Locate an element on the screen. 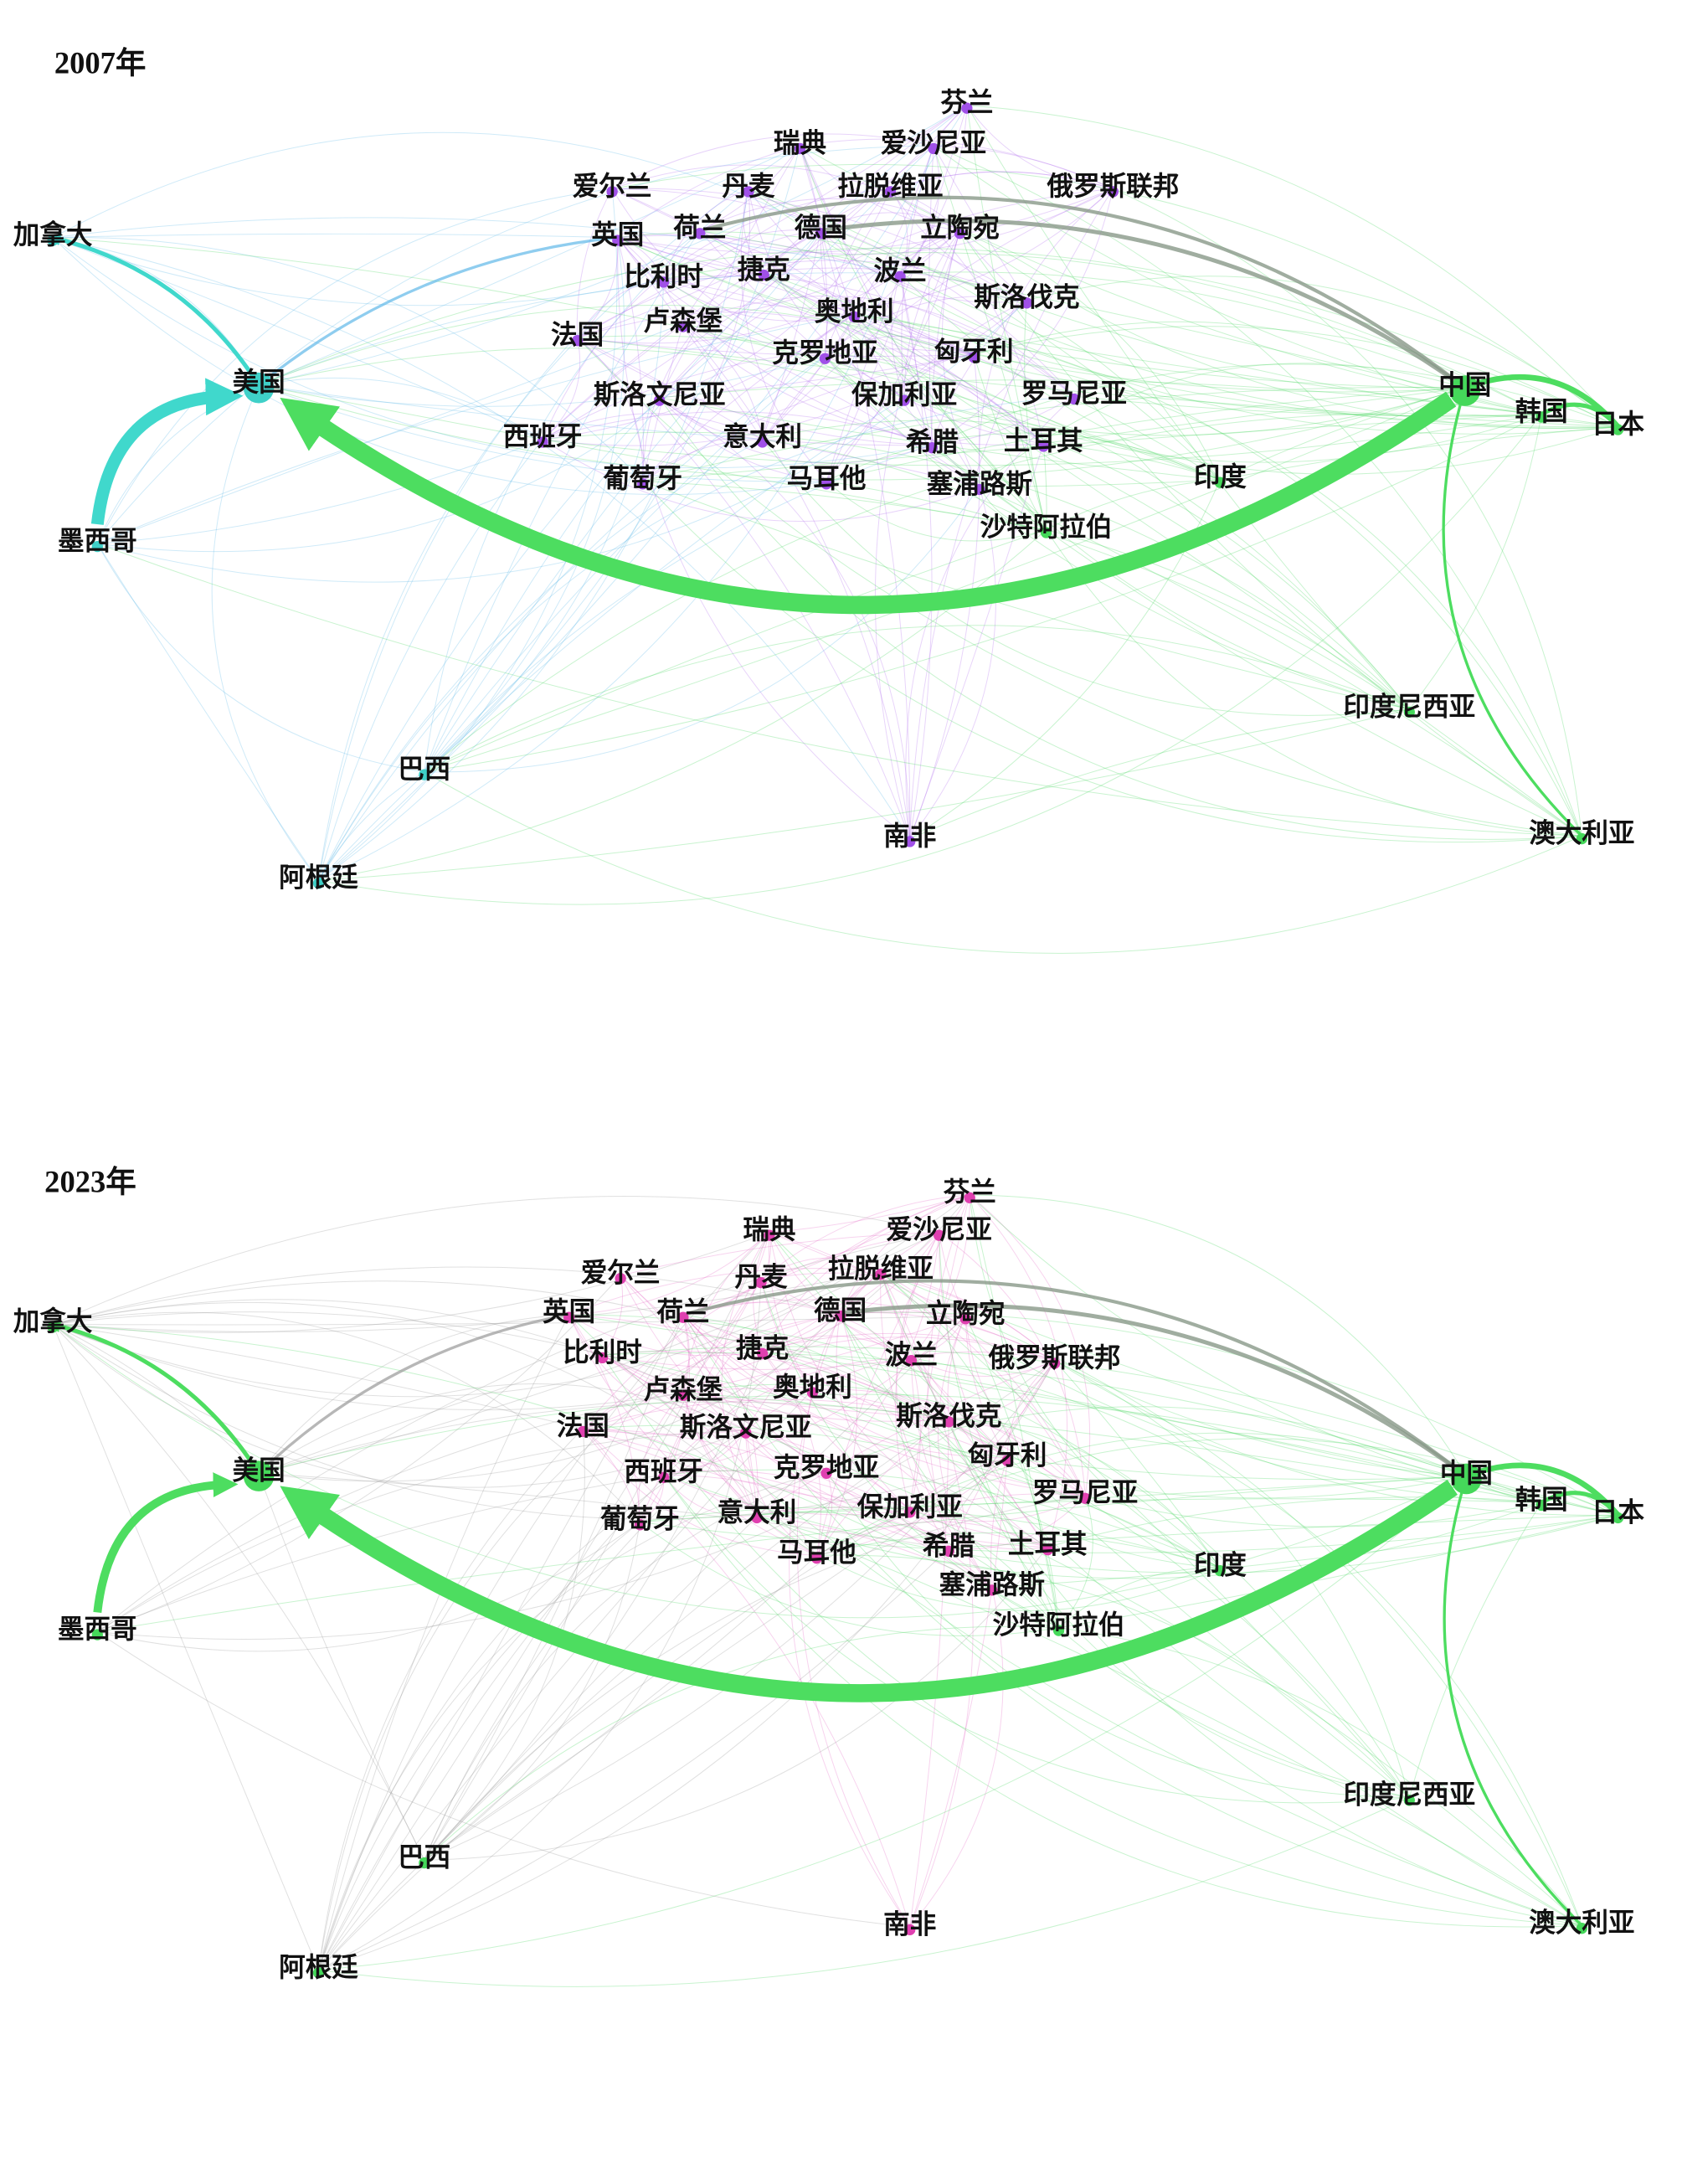 The image size is (1682, 2184). country-label: 澳大利亚 is located at coordinates (1581, 1923).